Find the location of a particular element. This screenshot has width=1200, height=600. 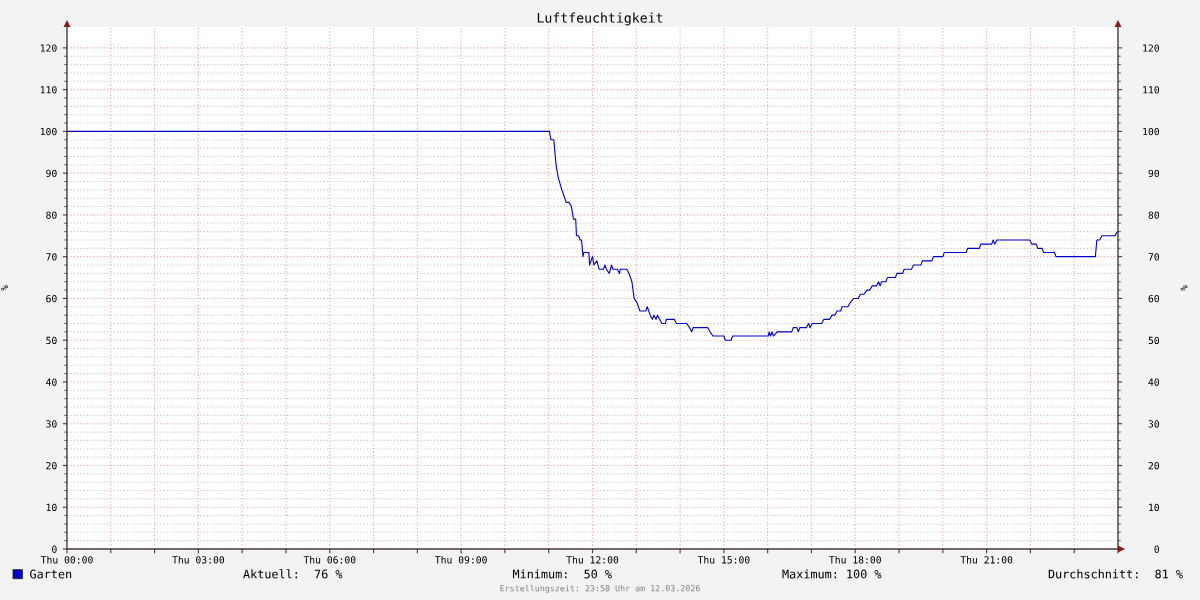

chart-title: Luftfeuchtigkeit is located at coordinates (600, 19).